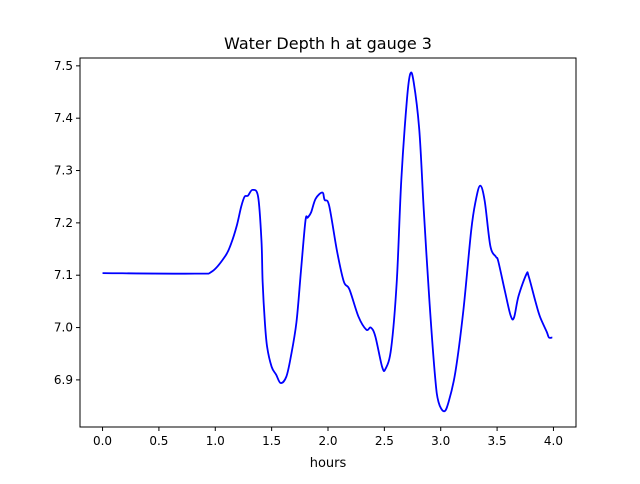 This screenshot has width=640, height=484. Describe the element at coordinates (553, 441) in the screenshot. I see `x-tick-label: 4.0` at that location.